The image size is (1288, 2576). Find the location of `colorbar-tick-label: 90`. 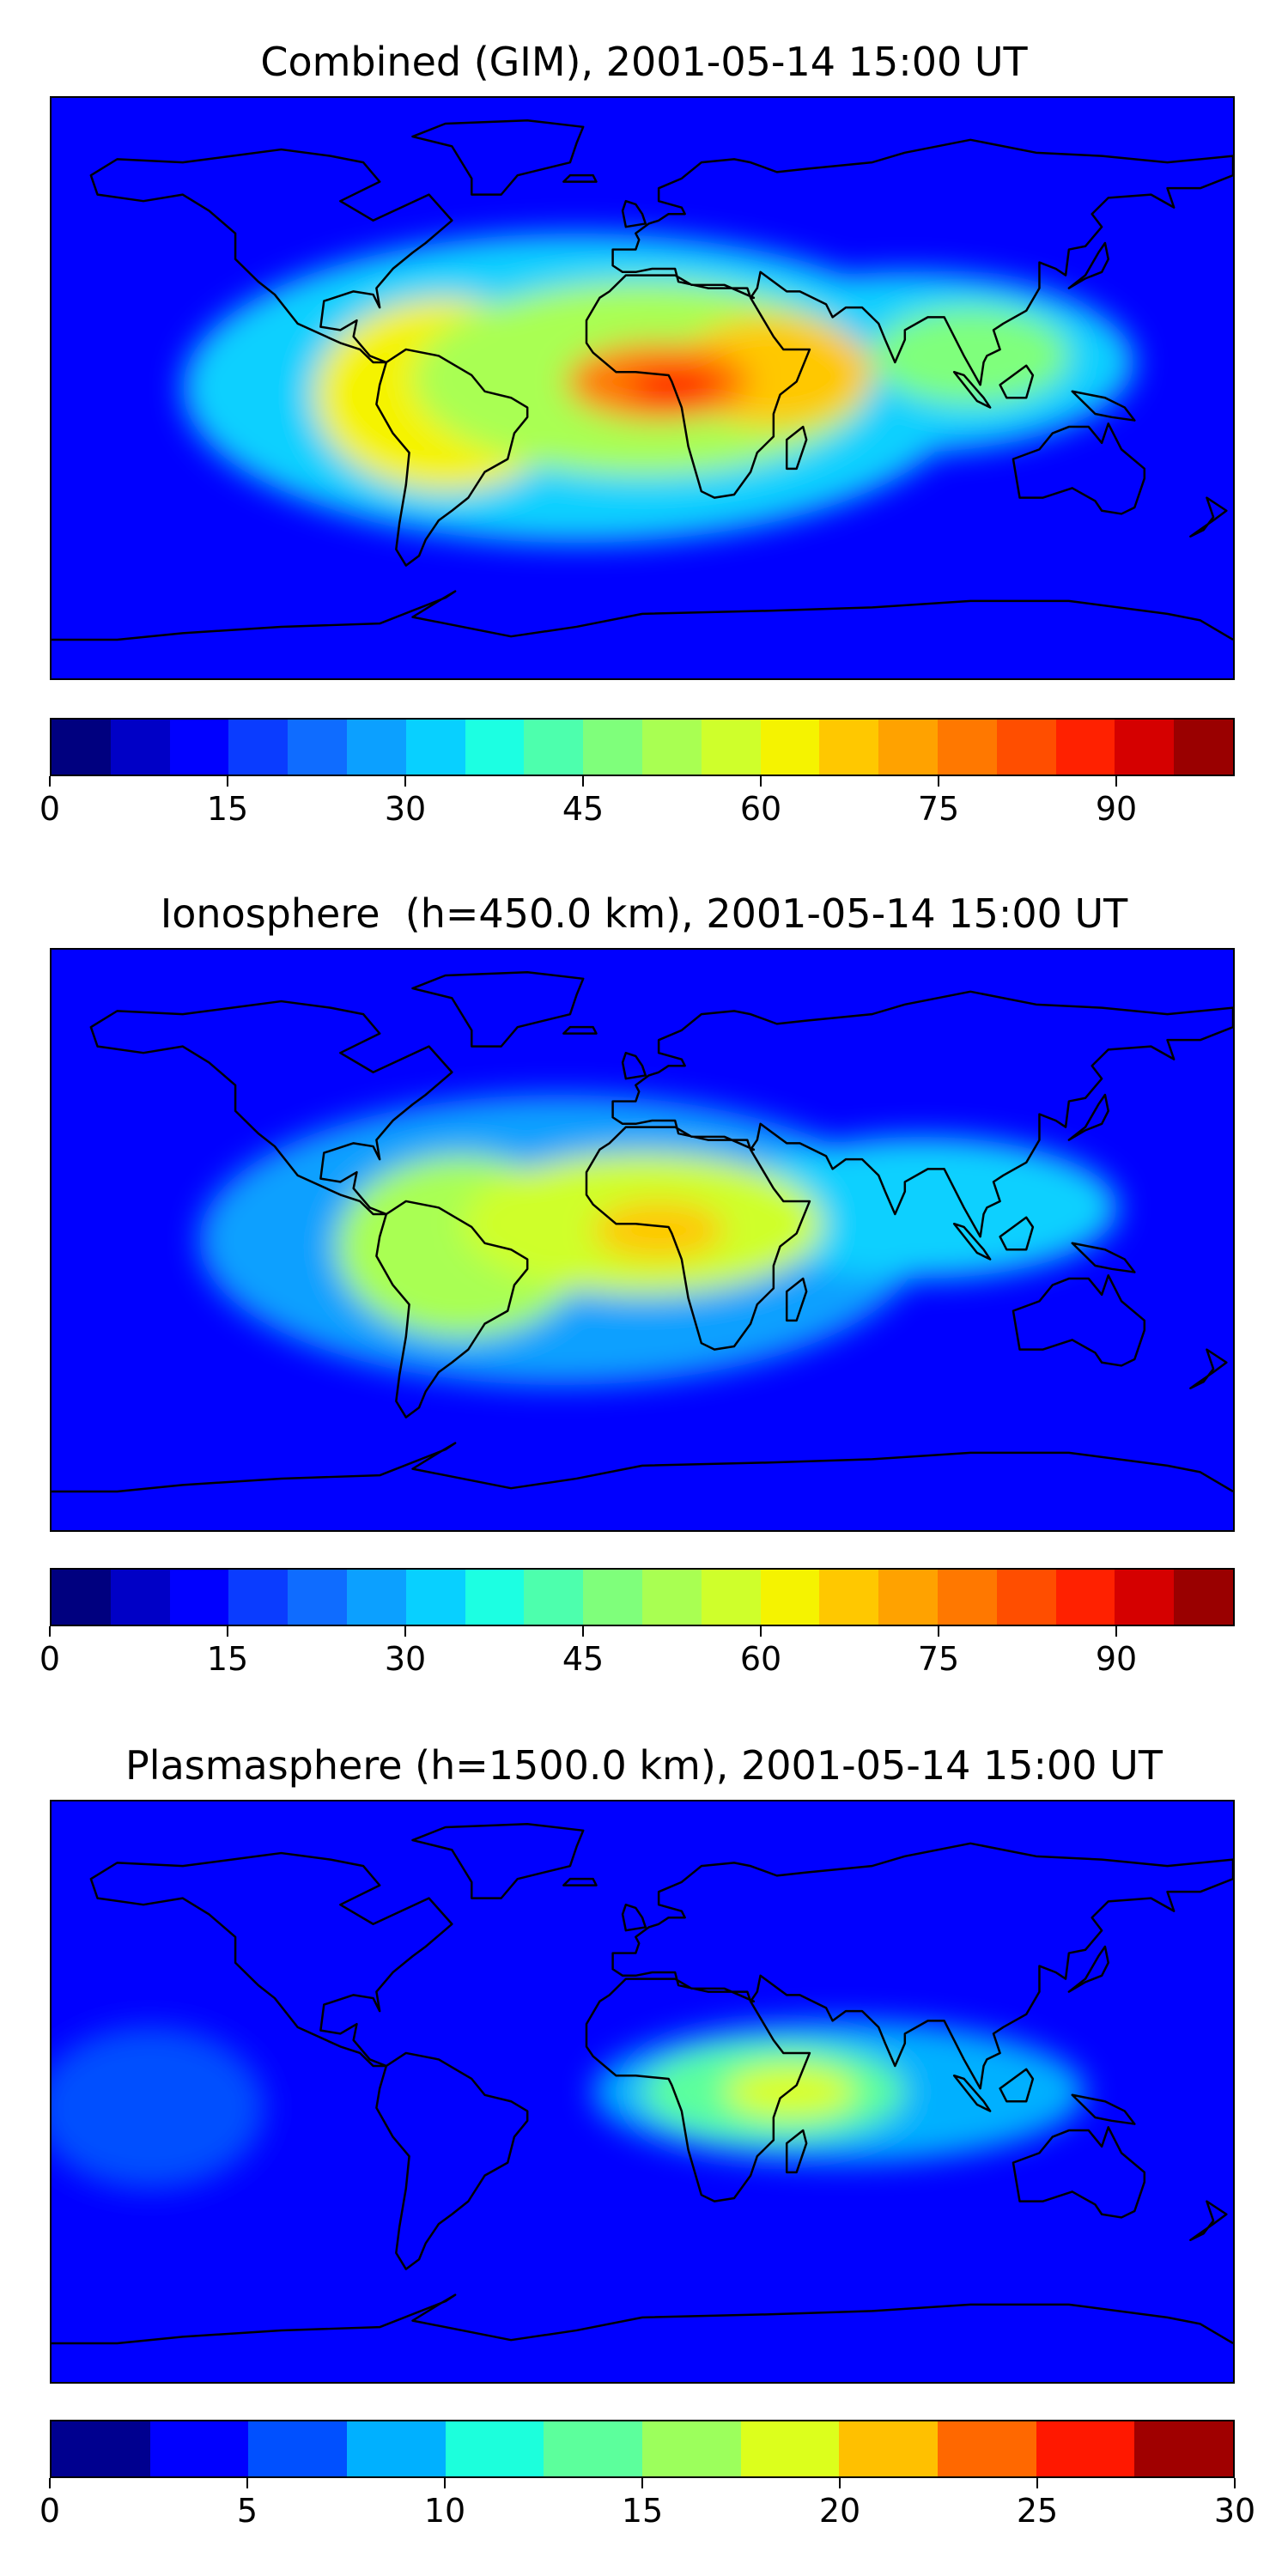

colorbar-tick-label: 90 is located at coordinates (1116, 809).